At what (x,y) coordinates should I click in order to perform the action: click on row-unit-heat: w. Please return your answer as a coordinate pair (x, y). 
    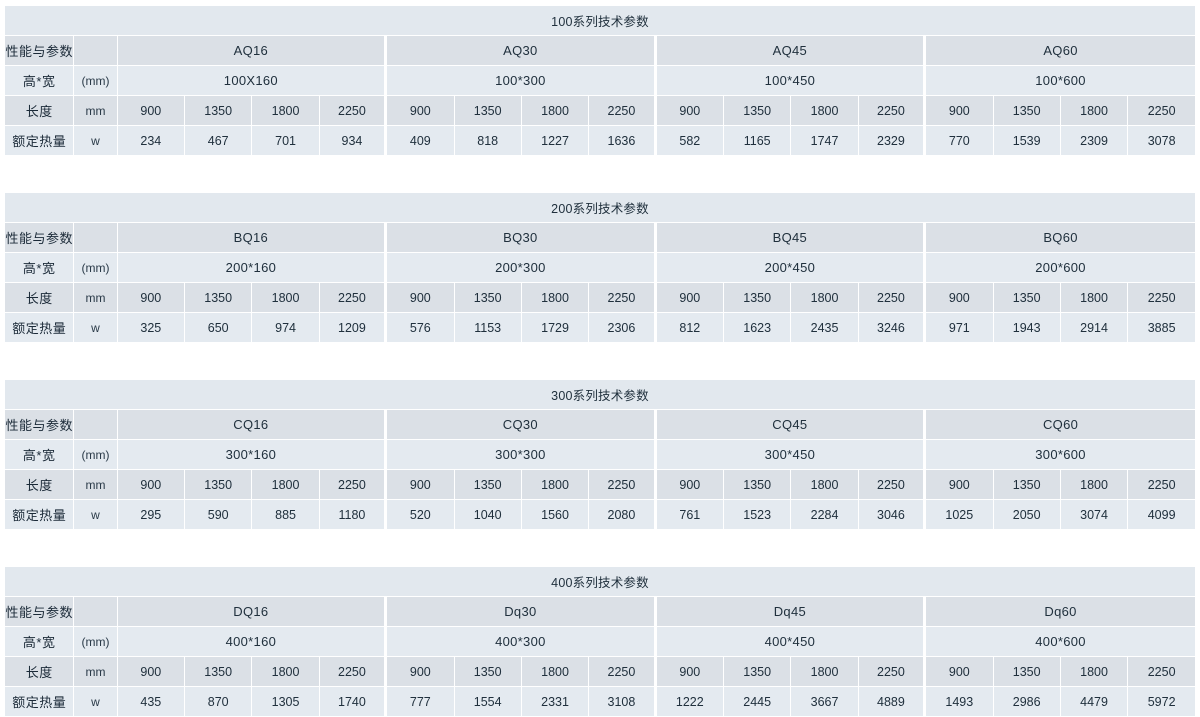
    Looking at the image, I should click on (95, 140).